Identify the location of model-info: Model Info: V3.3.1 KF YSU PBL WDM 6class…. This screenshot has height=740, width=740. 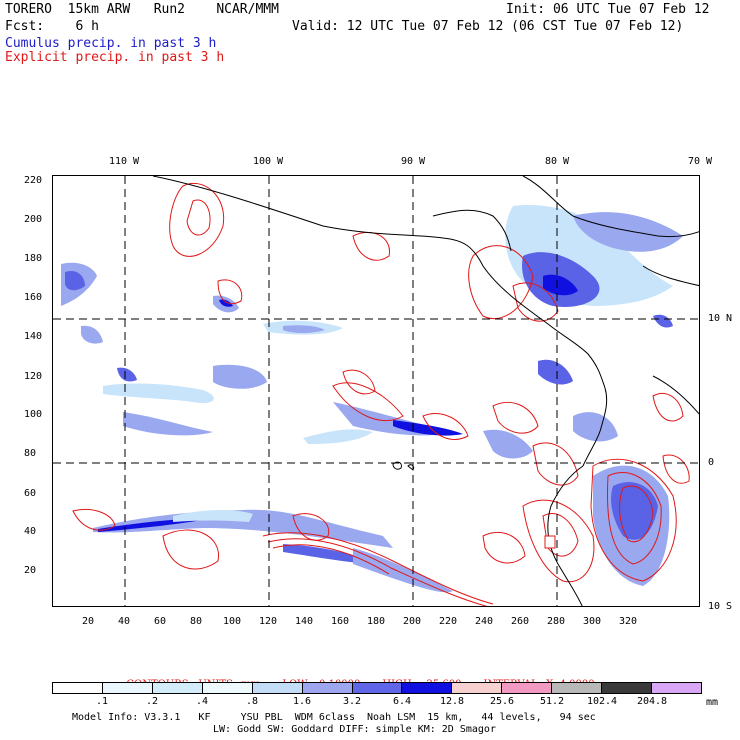
(334, 717).